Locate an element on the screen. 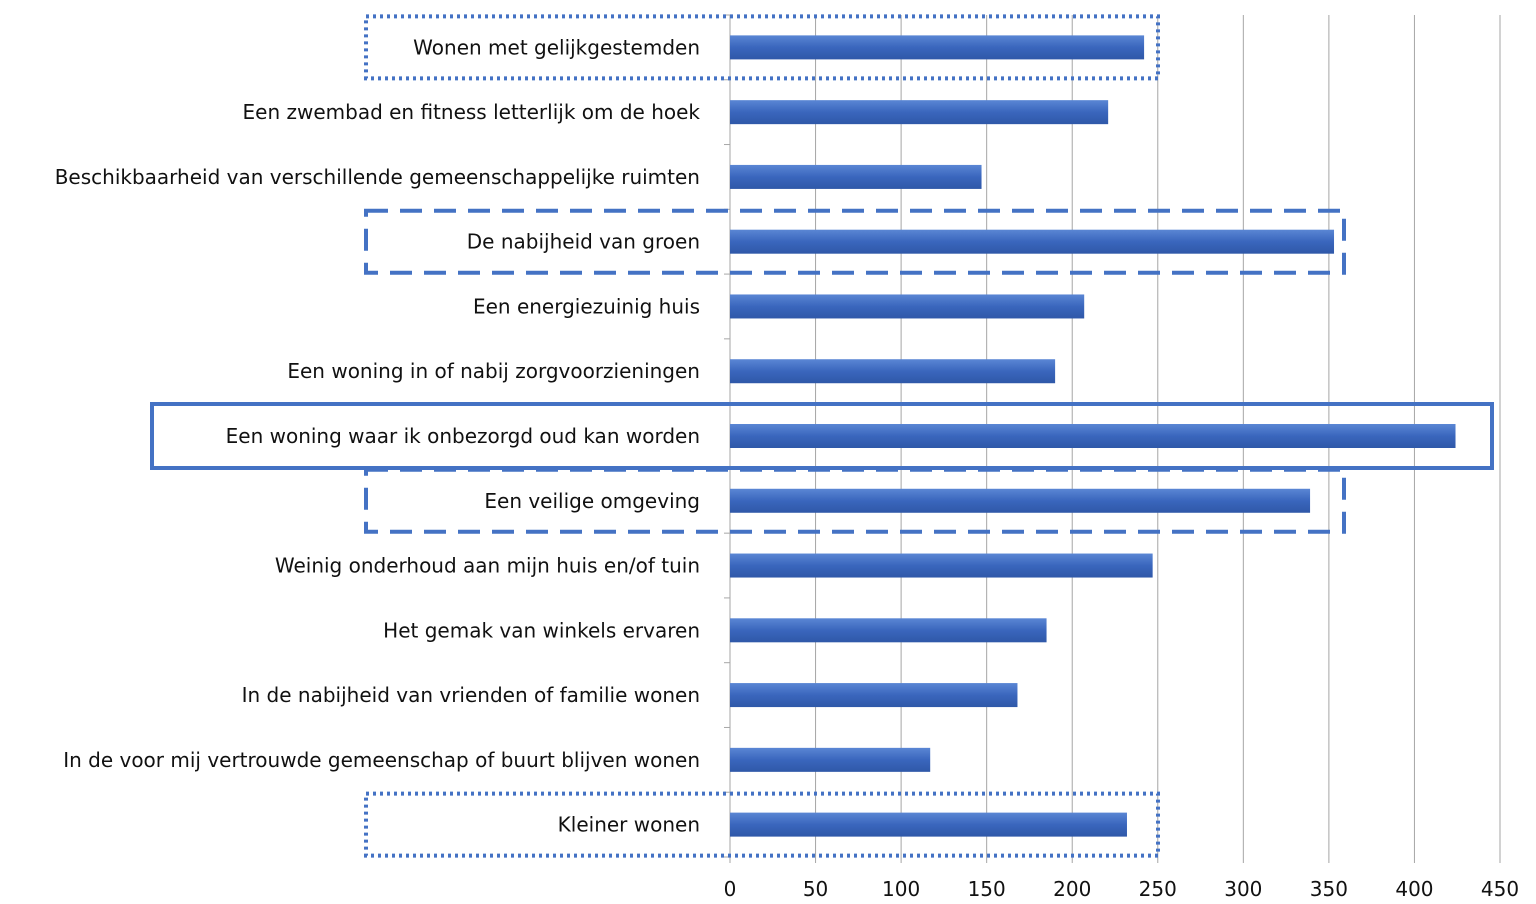  category-label: Een woning in of nabij zorgvoorzieningen is located at coordinates (493, 371).